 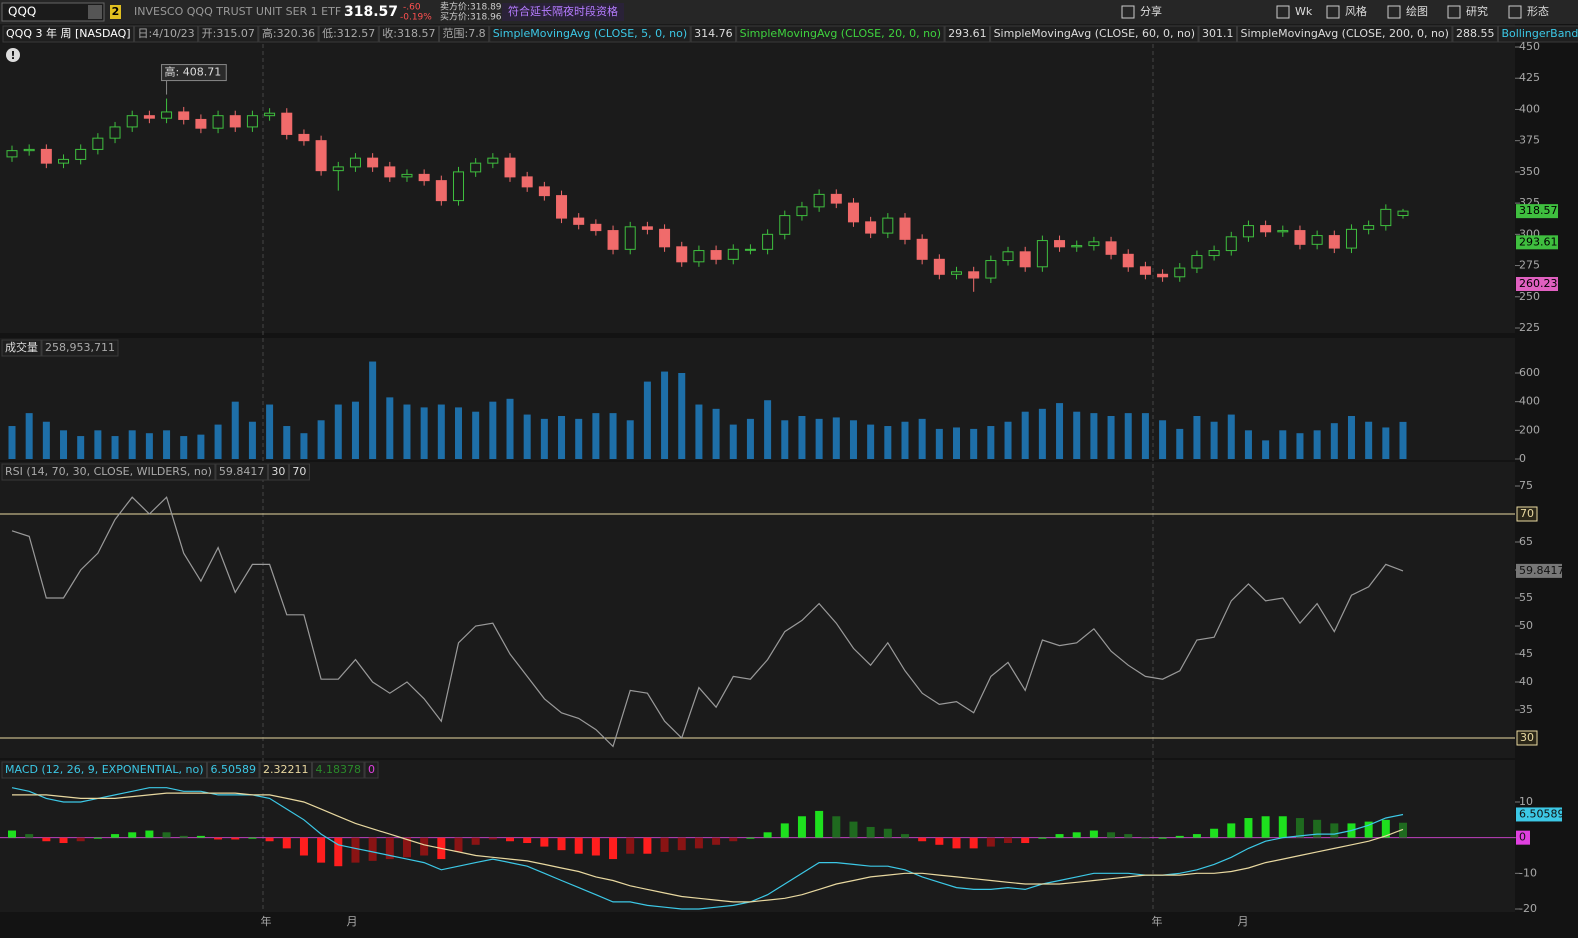 I want to click on symbol: QQQ, so click(x=22, y=12).